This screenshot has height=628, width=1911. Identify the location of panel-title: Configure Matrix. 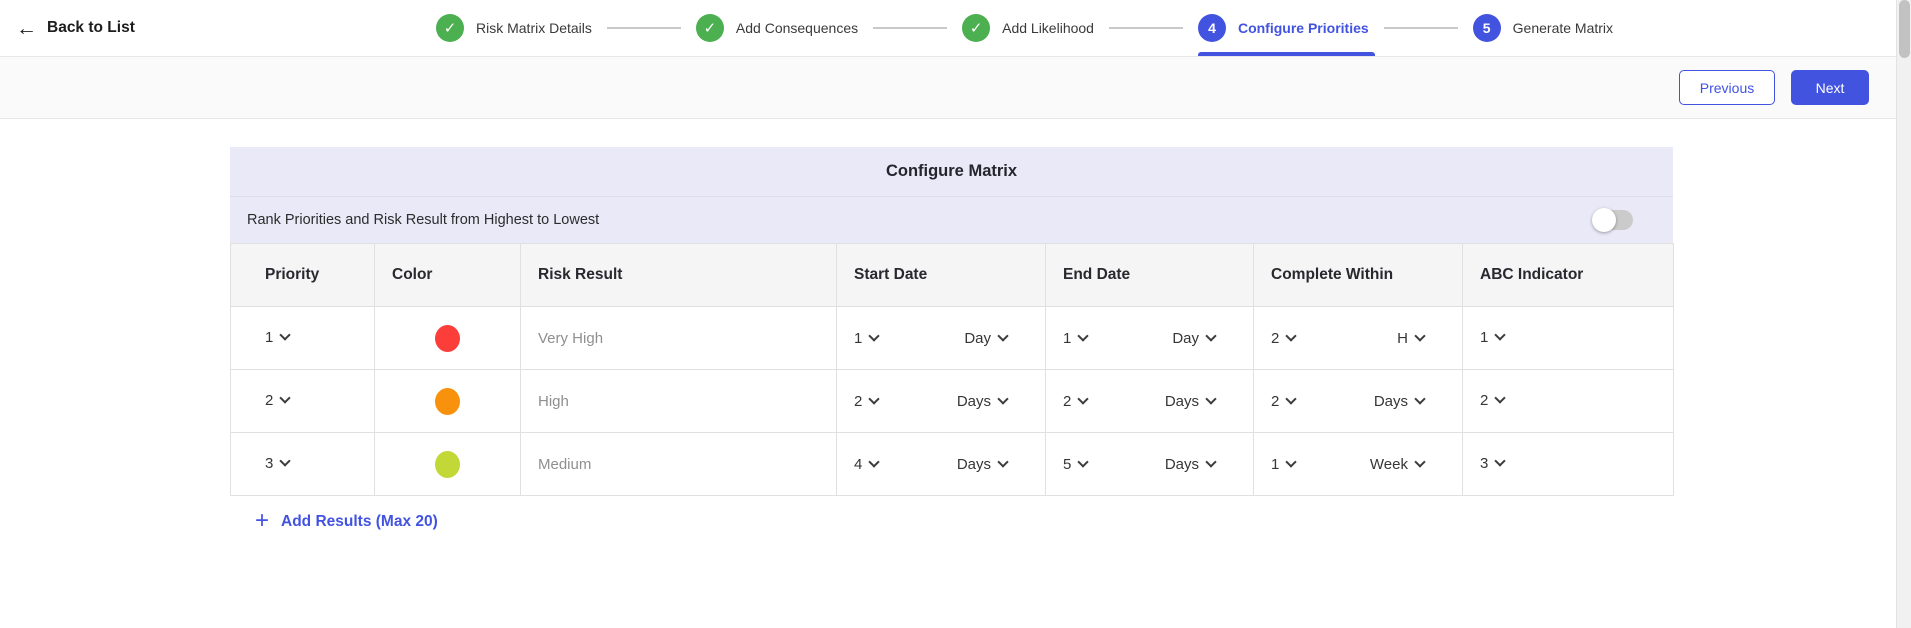
(951, 171).